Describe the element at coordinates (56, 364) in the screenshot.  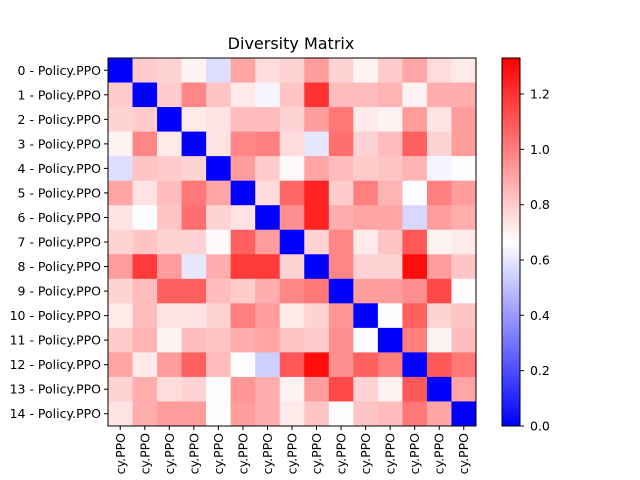
I see `row-tick-label: 12 - Policy.PPO` at that location.